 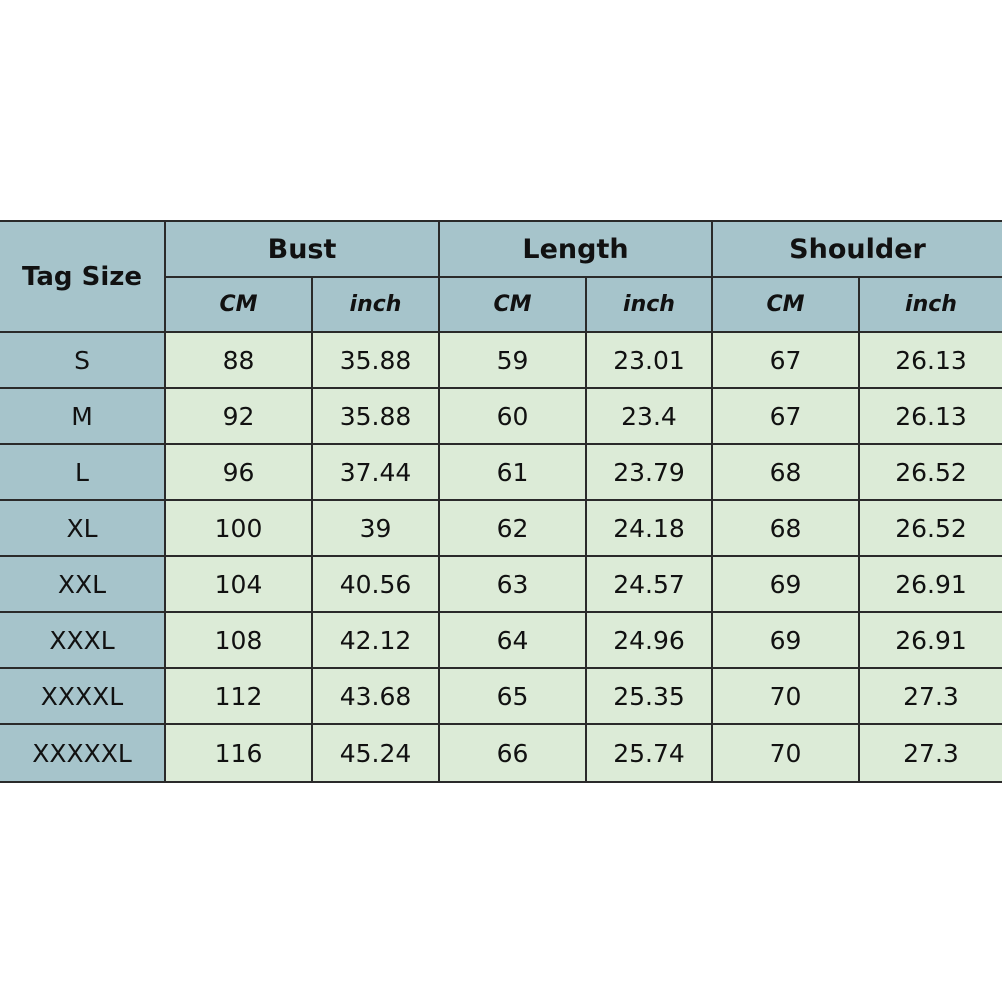 What do you see at coordinates (650, 585) in the screenshot?
I see `measurement-cell: 24.57` at bounding box center [650, 585].